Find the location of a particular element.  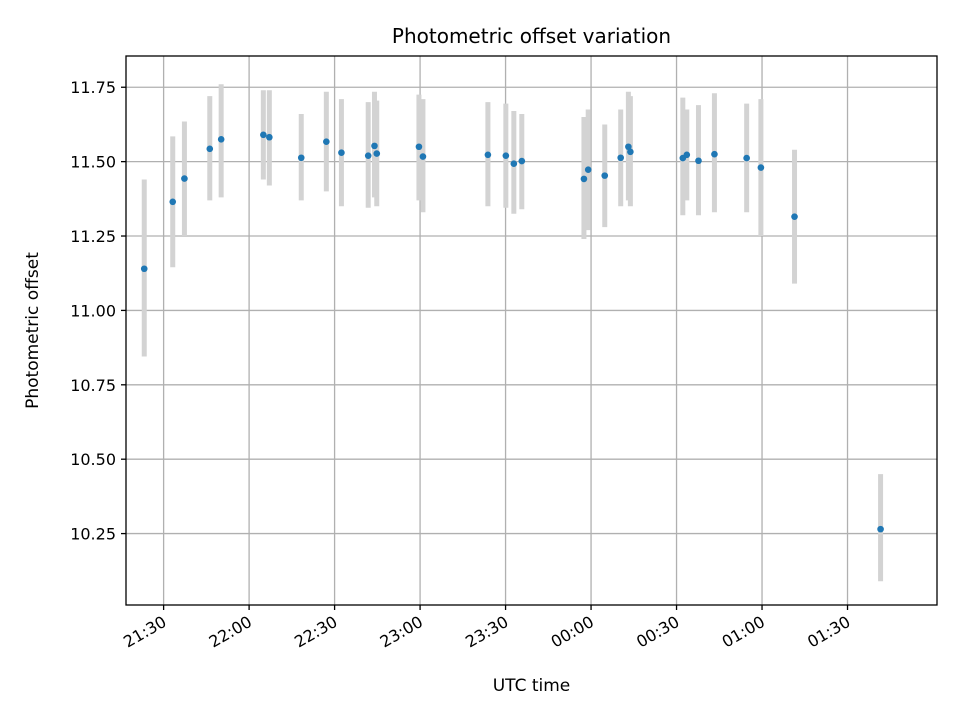

y-tick-label: 11.00 is located at coordinates (93, 310).